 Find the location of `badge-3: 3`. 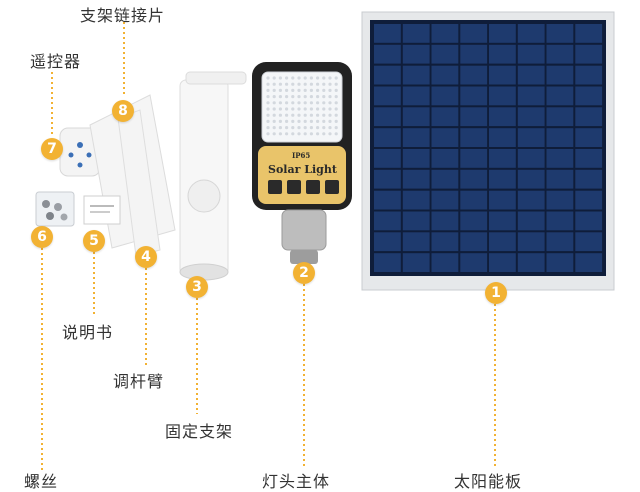

badge-3: 3 is located at coordinates (197, 287).